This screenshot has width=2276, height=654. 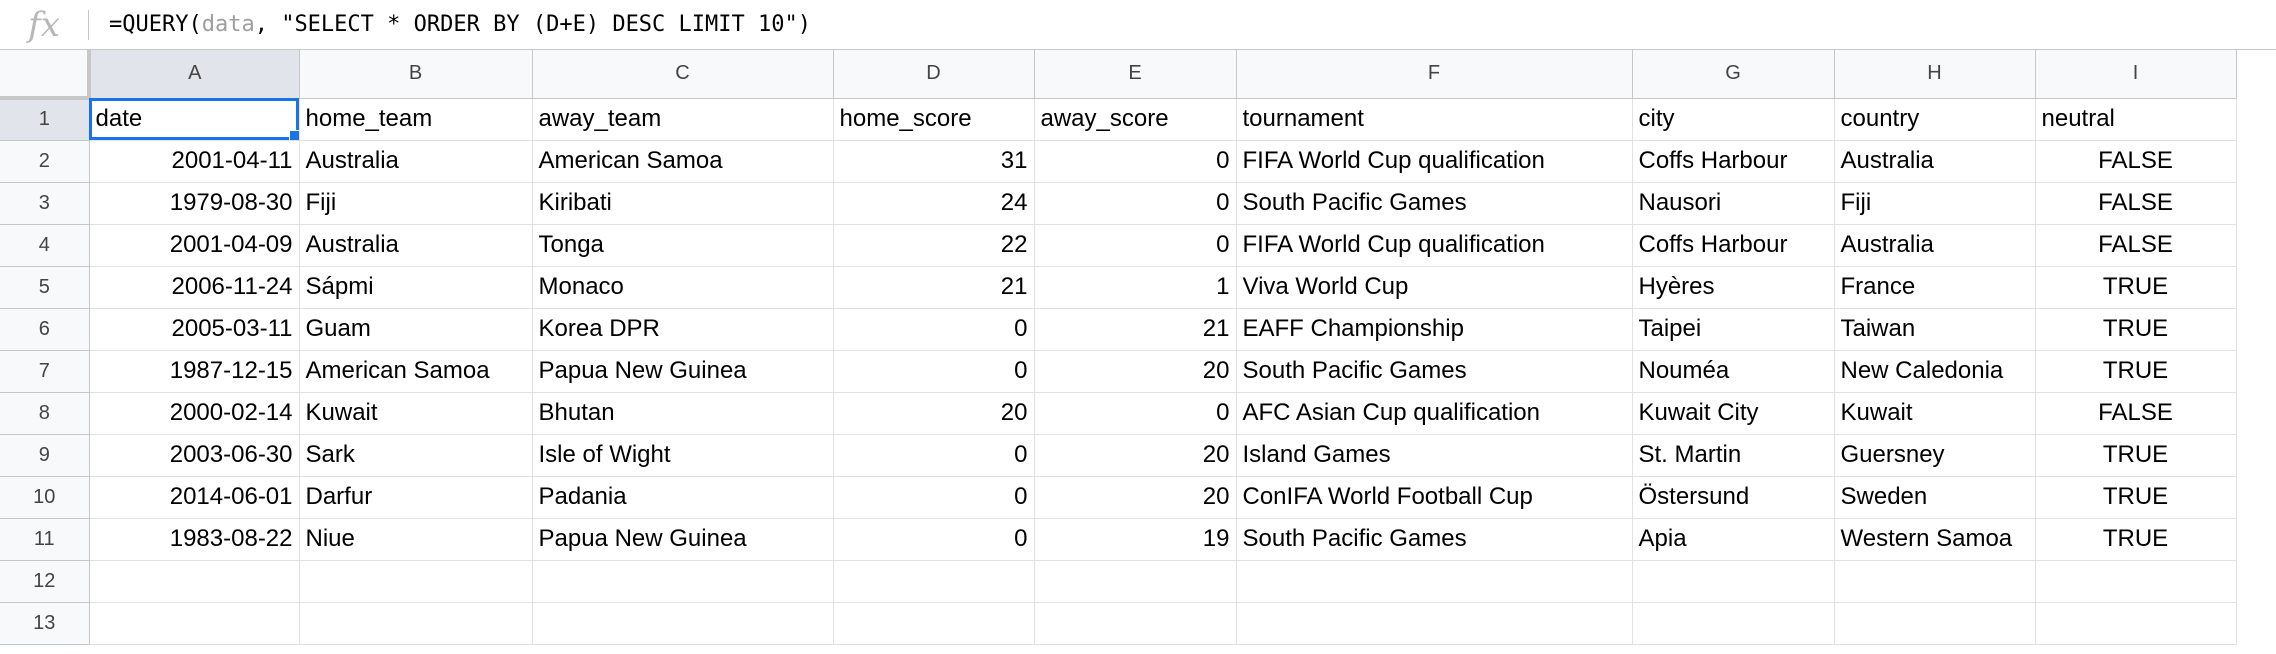 What do you see at coordinates (45, 497) in the screenshot?
I see `row-header: 10` at bounding box center [45, 497].